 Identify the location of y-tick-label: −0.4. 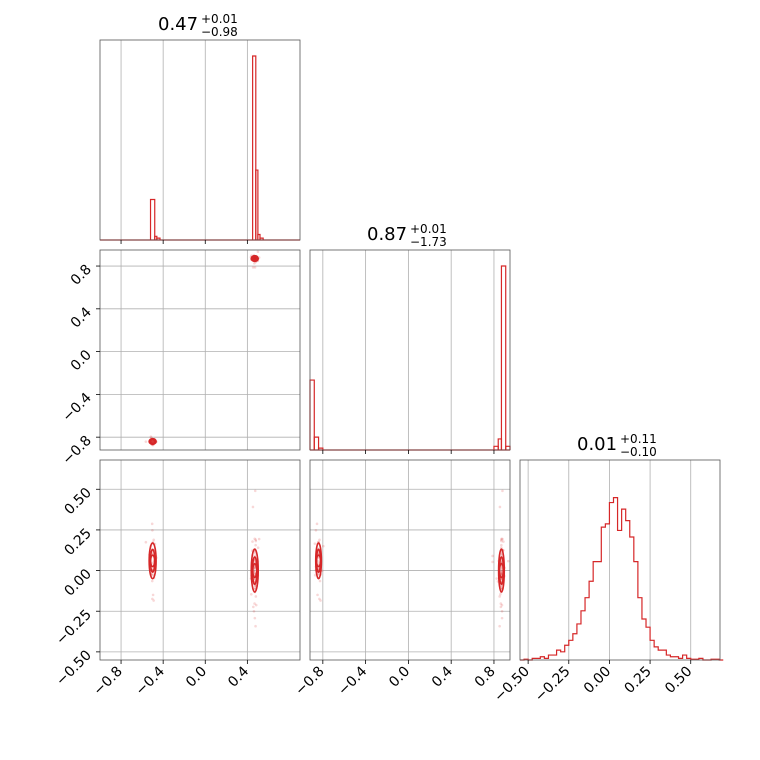
(76, 407).